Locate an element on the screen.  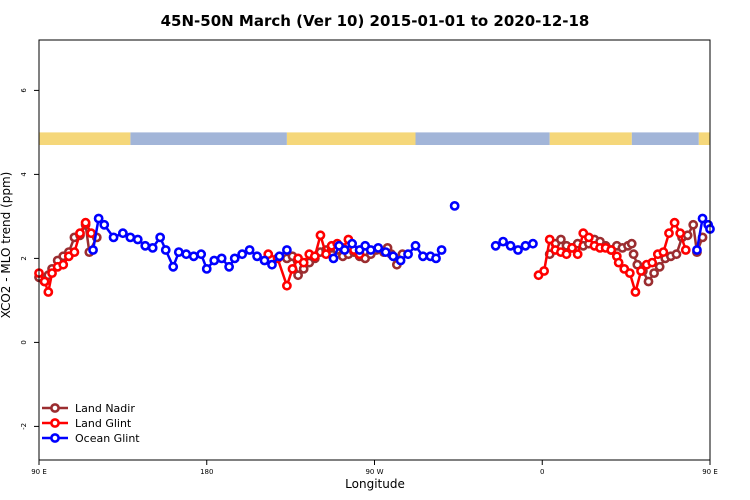
y-tick-label-0: -2 is located at coordinates (24, 426).